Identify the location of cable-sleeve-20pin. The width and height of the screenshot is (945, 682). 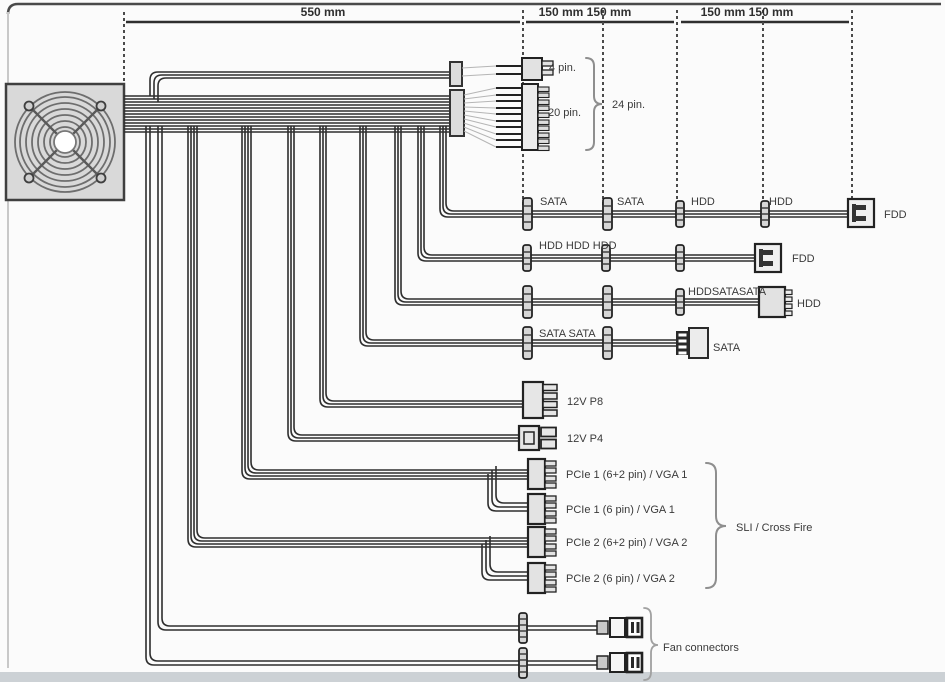
(457, 113).